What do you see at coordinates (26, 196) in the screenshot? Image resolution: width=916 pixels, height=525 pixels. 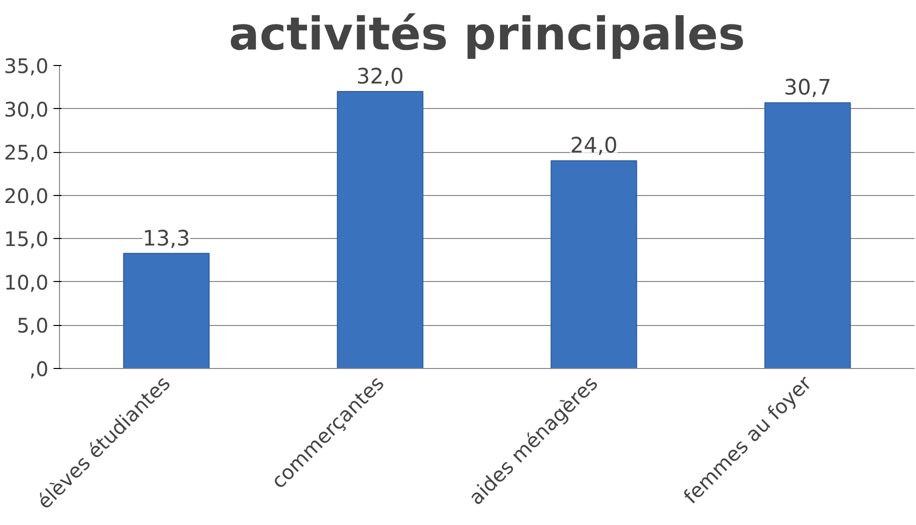 I see `y-tick-label: 20,0` at bounding box center [26, 196].